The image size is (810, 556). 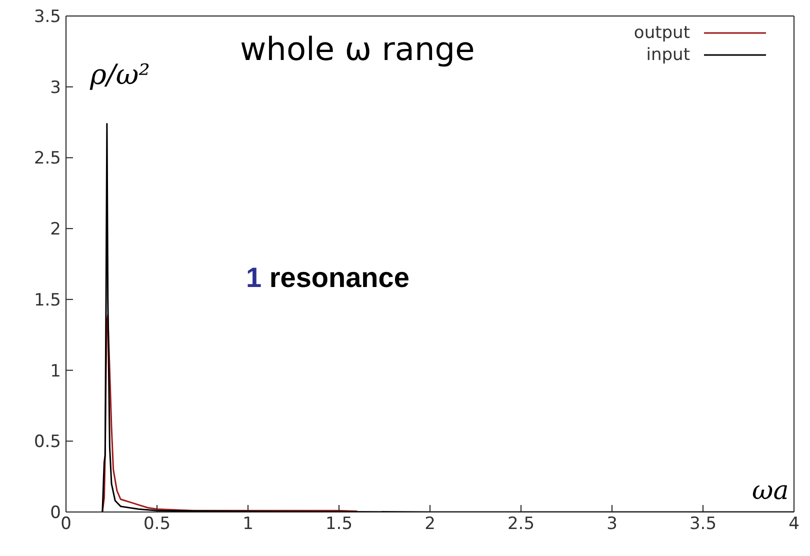 What do you see at coordinates (55, 88) in the screenshot?
I see `y-tick-label: 3` at bounding box center [55, 88].